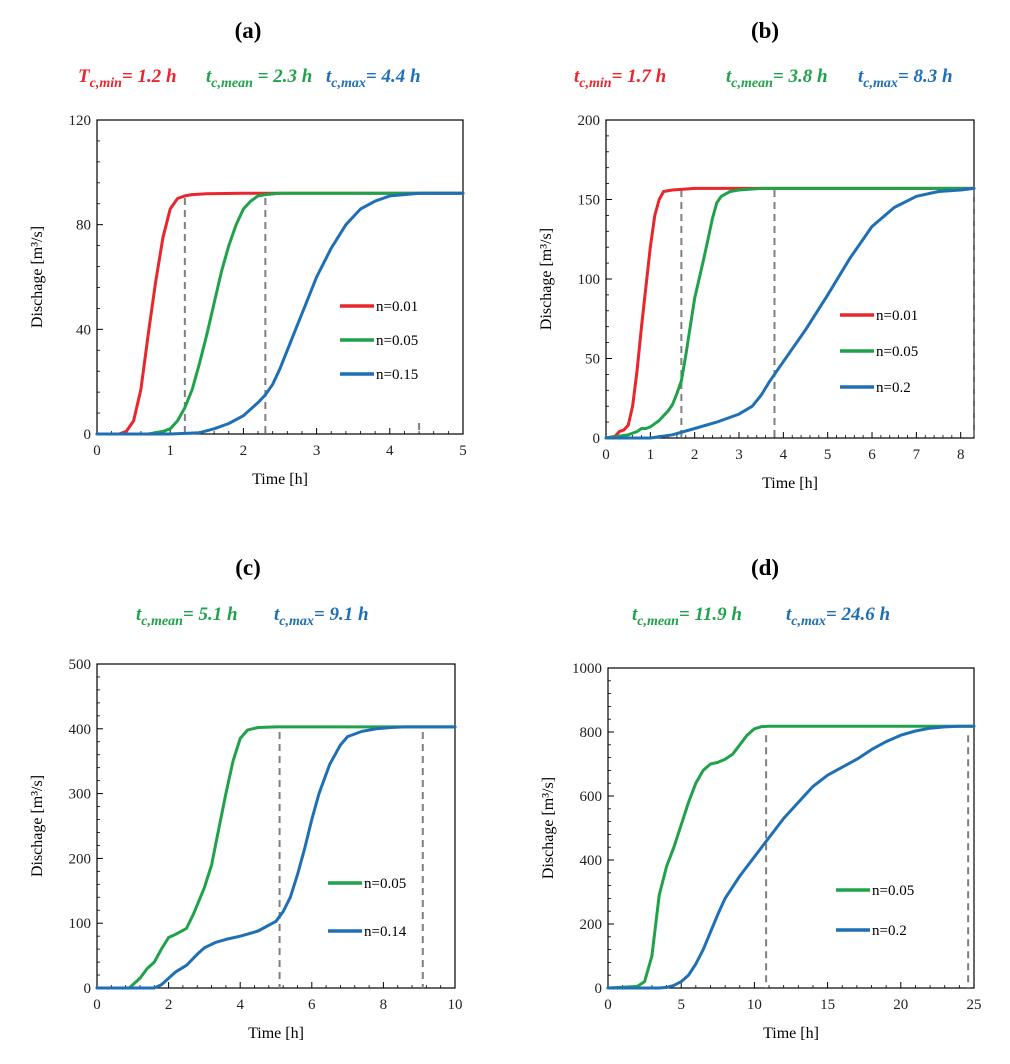  I want to click on panel-d-x-tick-label: 15, so click(827, 1005).